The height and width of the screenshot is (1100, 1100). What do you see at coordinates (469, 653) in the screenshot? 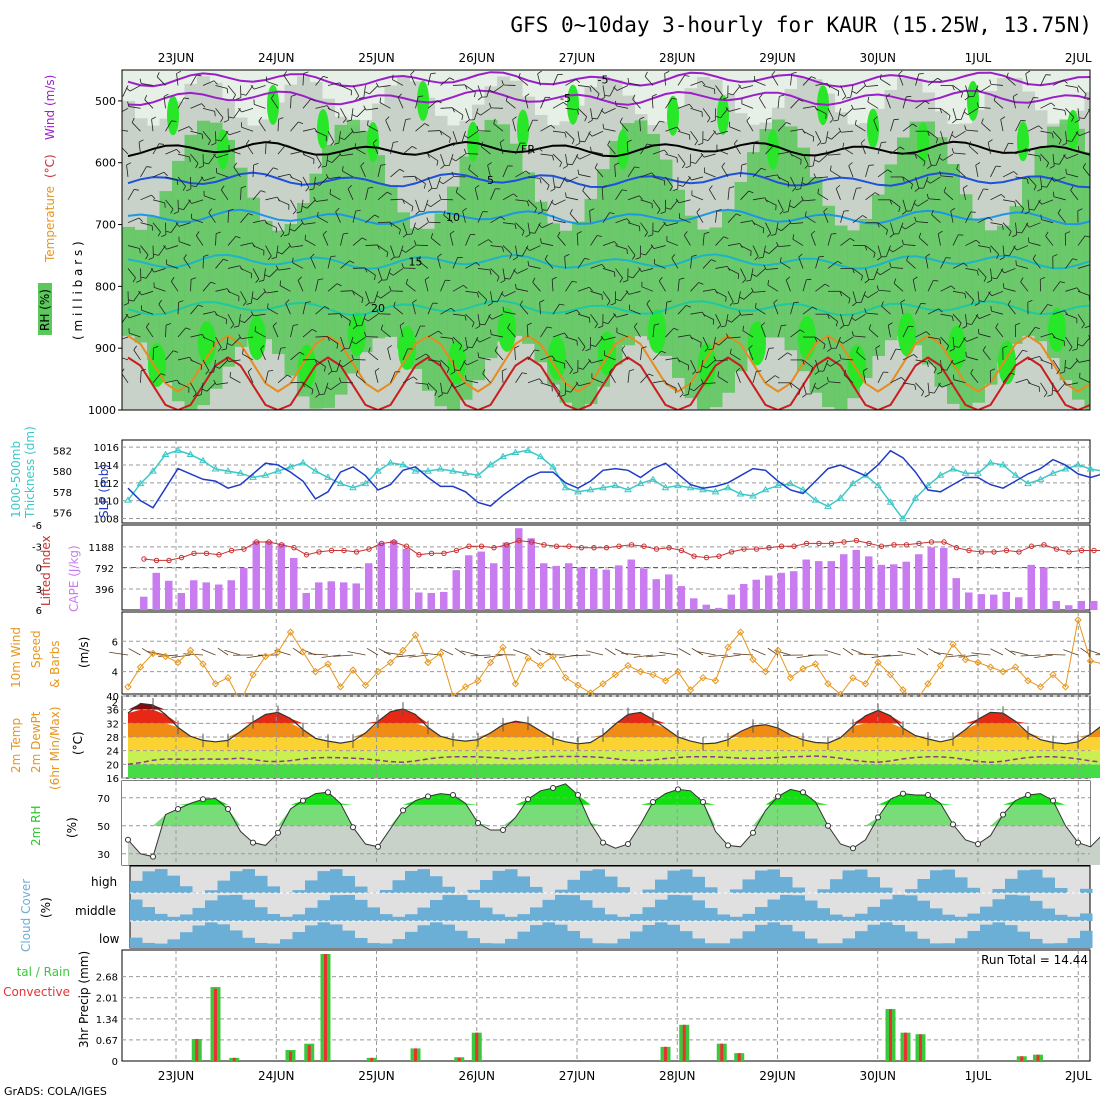
I see `wind10m-barb` at bounding box center [469, 653].